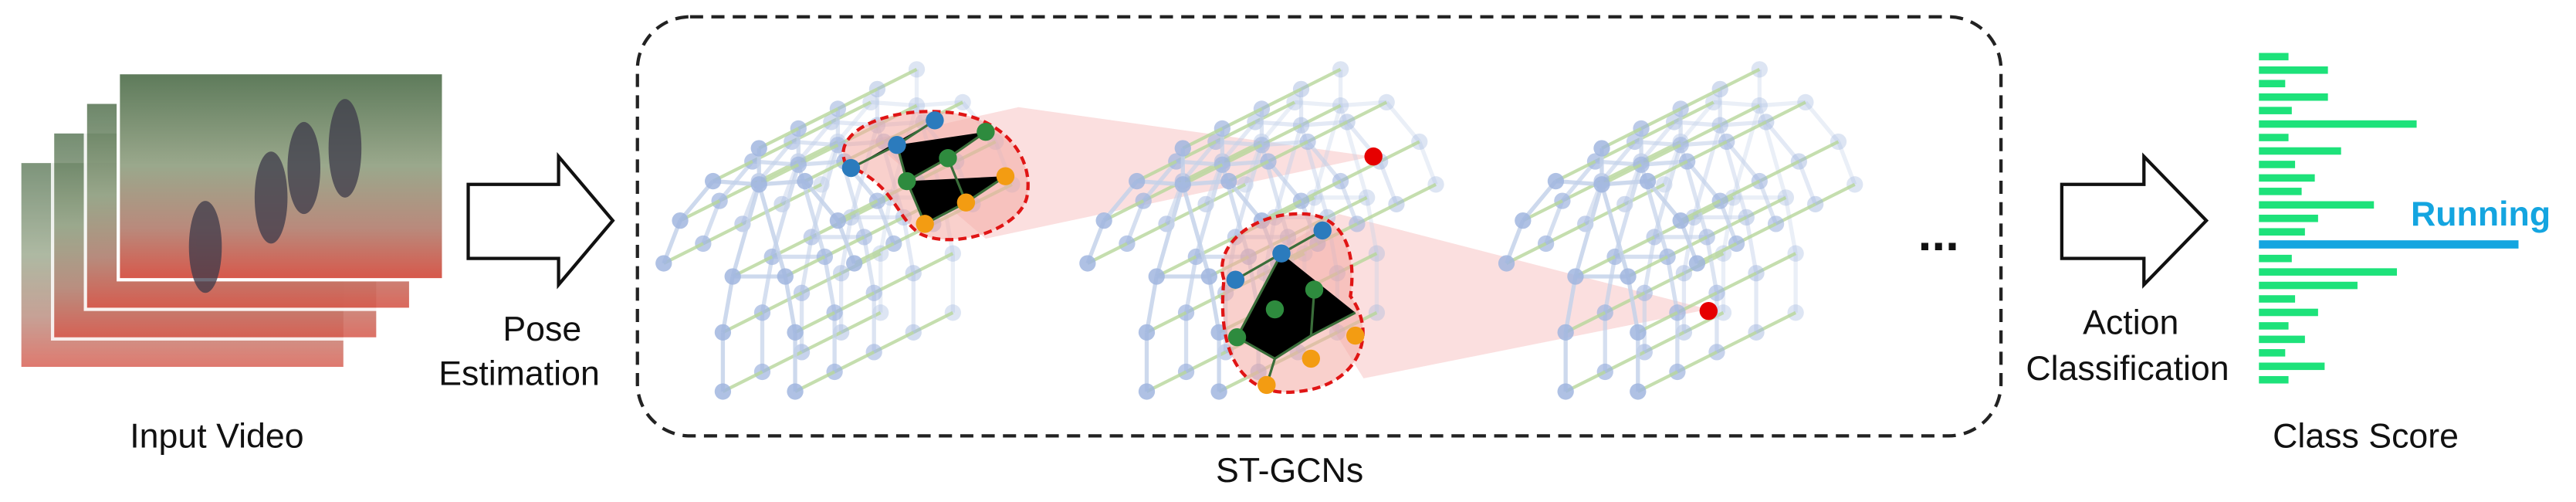  What do you see at coordinates (2130, 322) in the screenshot?
I see `action-line: Action` at bounding box center [2130, 322].